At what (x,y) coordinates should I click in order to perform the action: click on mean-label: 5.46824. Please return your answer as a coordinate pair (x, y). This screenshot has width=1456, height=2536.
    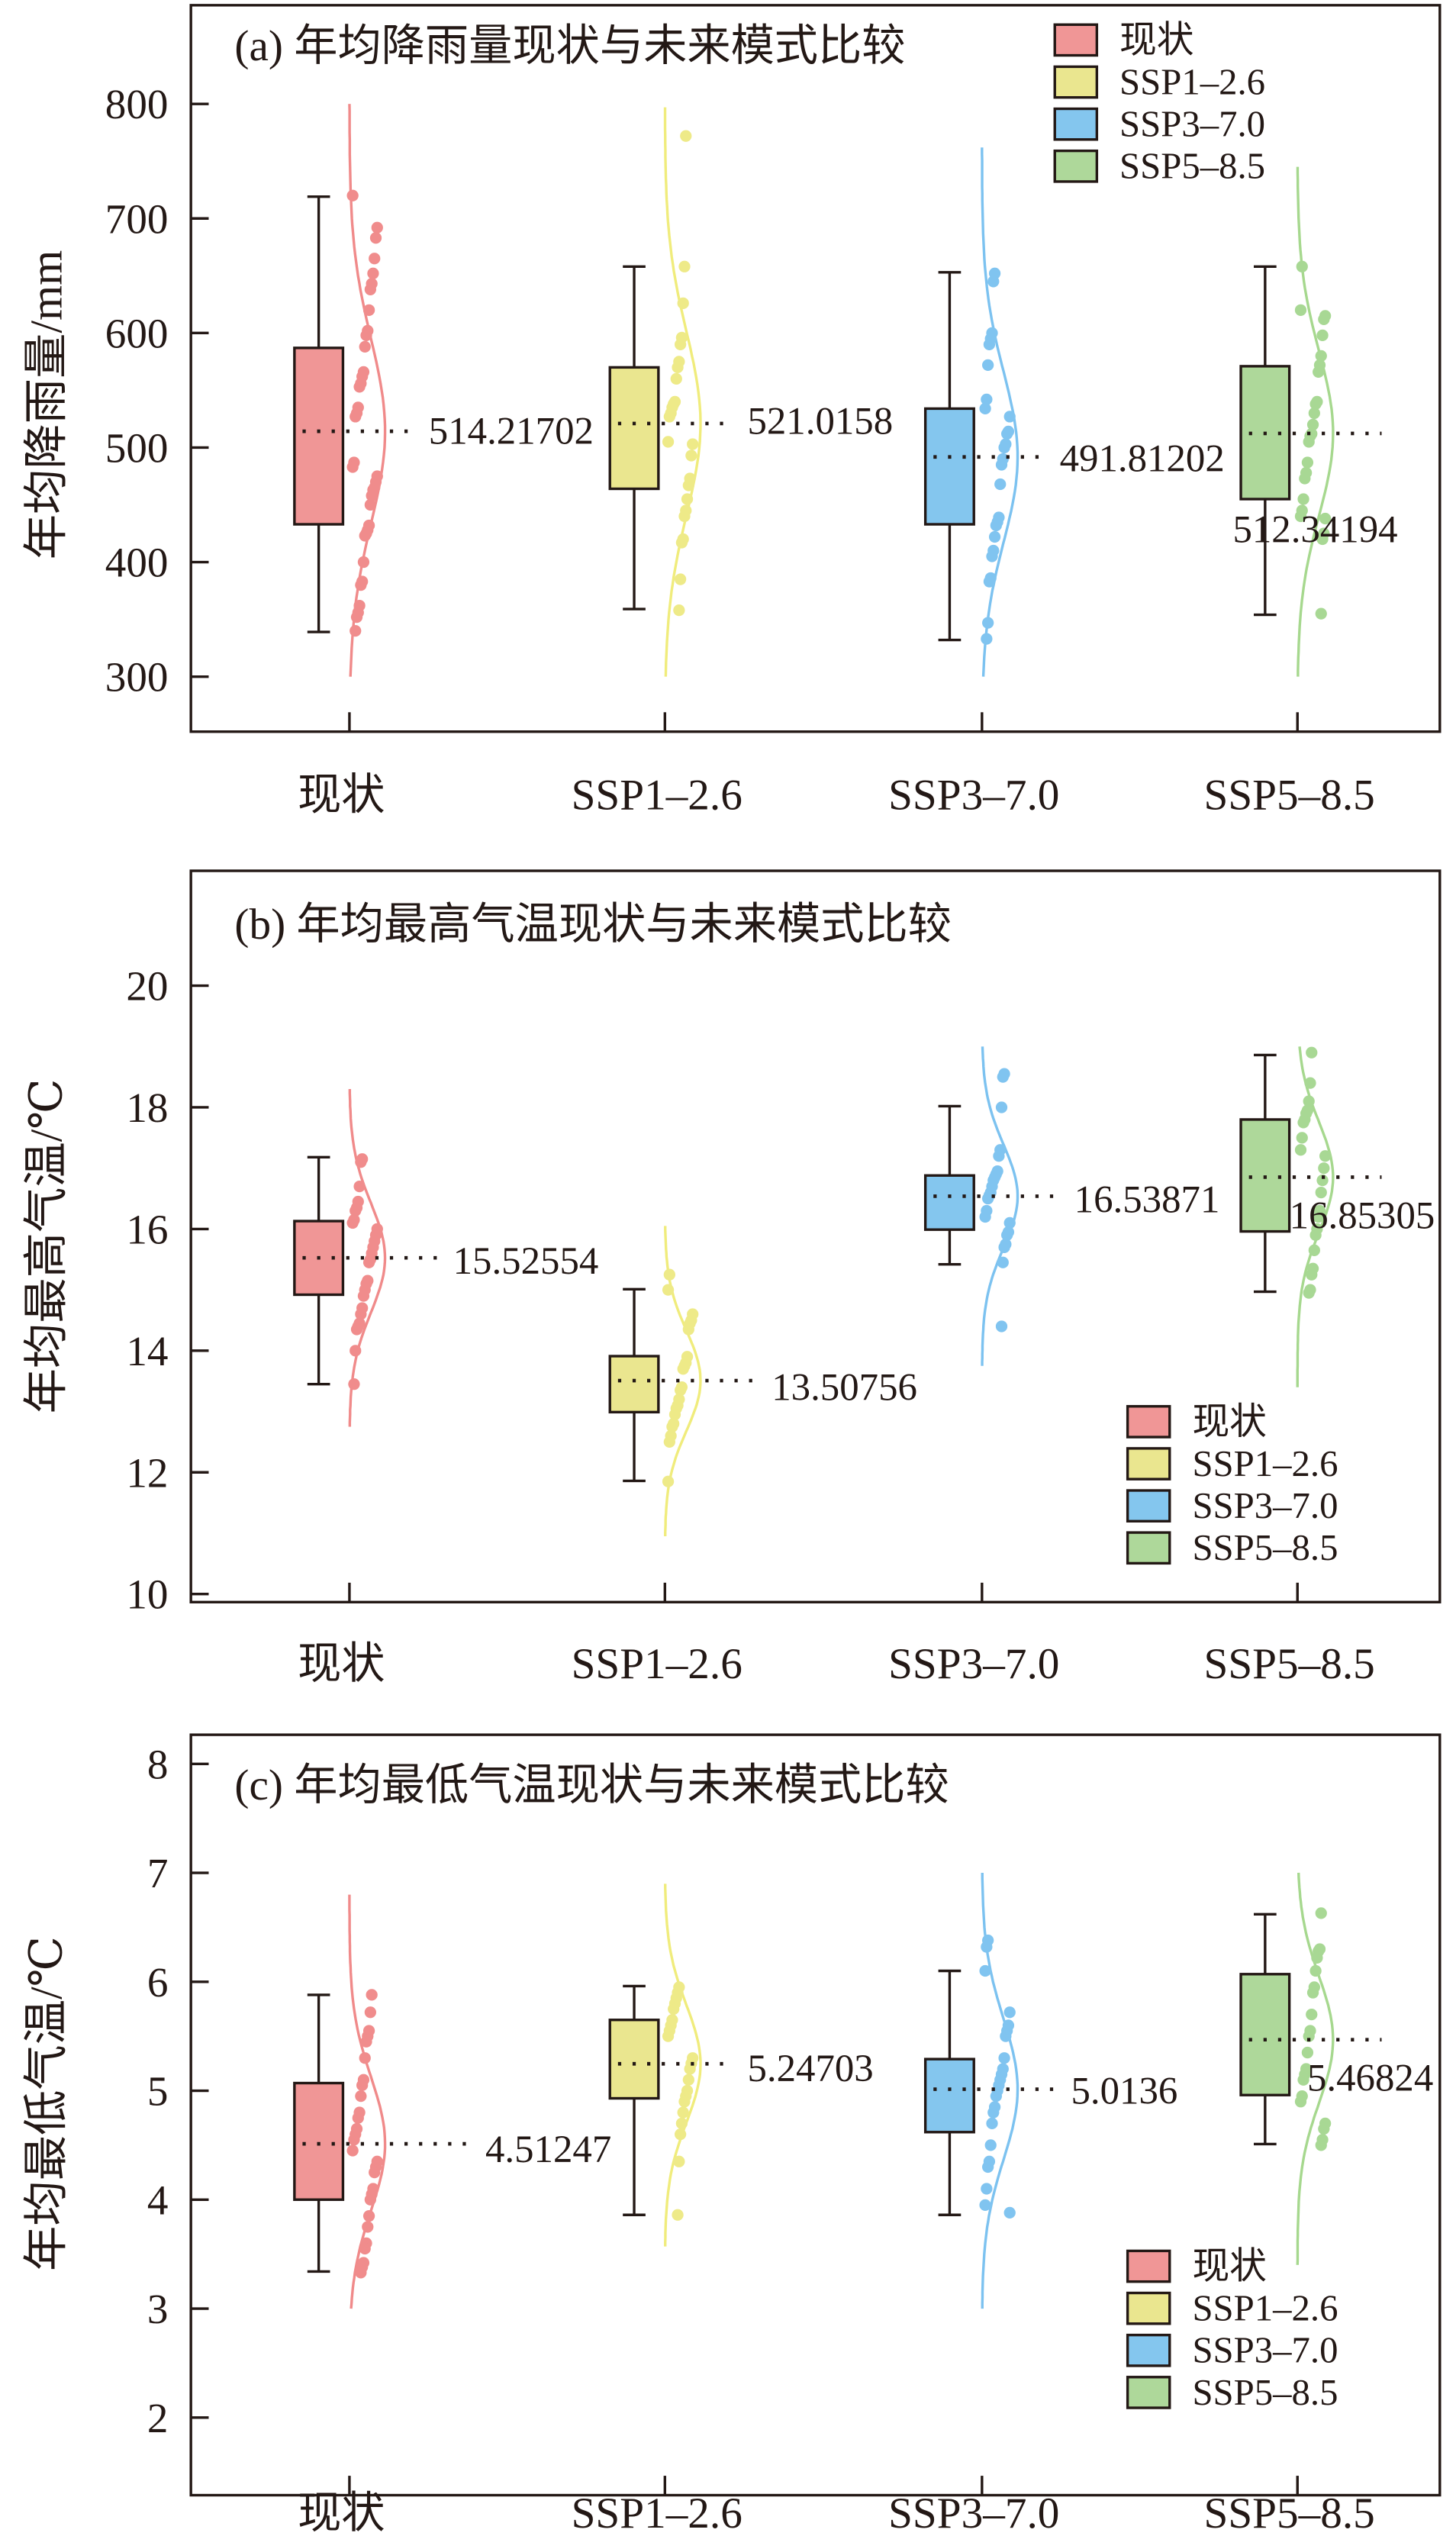
    Looking at the image, I should click on (1370, 2078).